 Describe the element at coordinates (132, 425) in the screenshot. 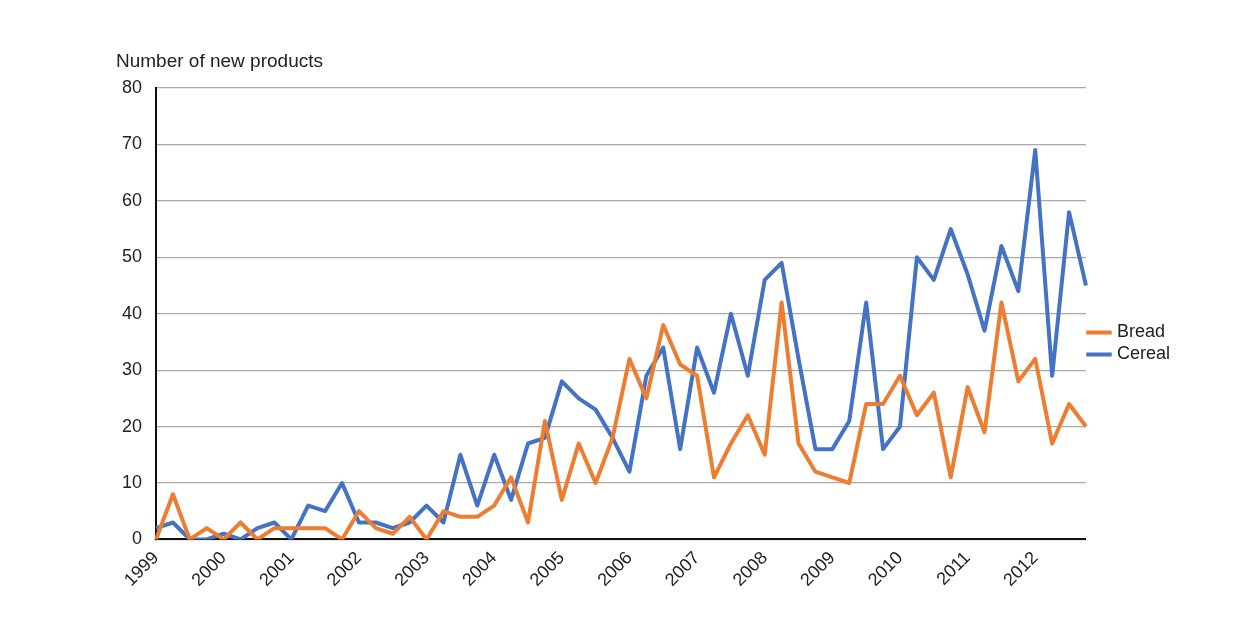

I see `y-tick-label: 20` at that location.